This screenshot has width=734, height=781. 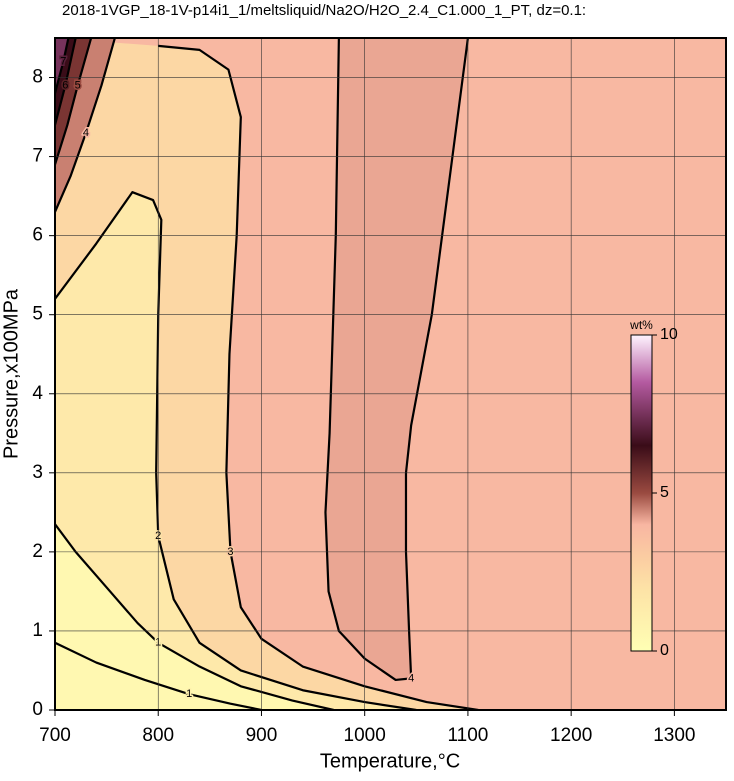 I want to click on contour-label: 6, so click(x=65, y=85).